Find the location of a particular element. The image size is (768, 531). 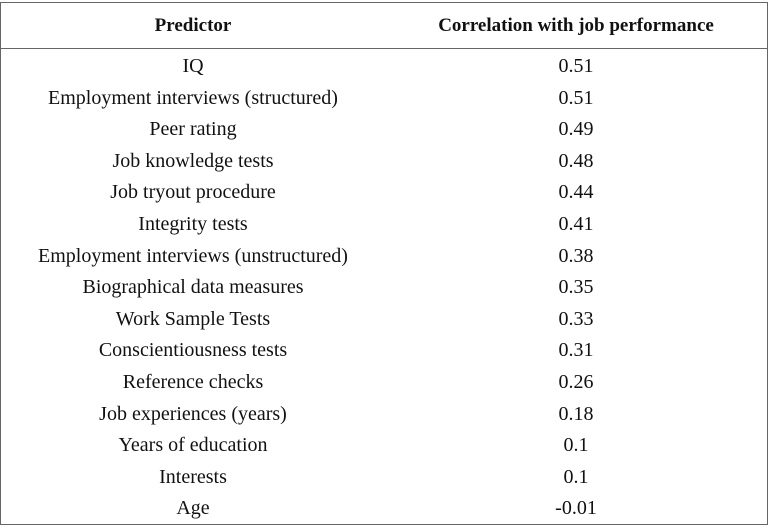

correlation-cell: 0.38 is located at coordinates (576, 255).